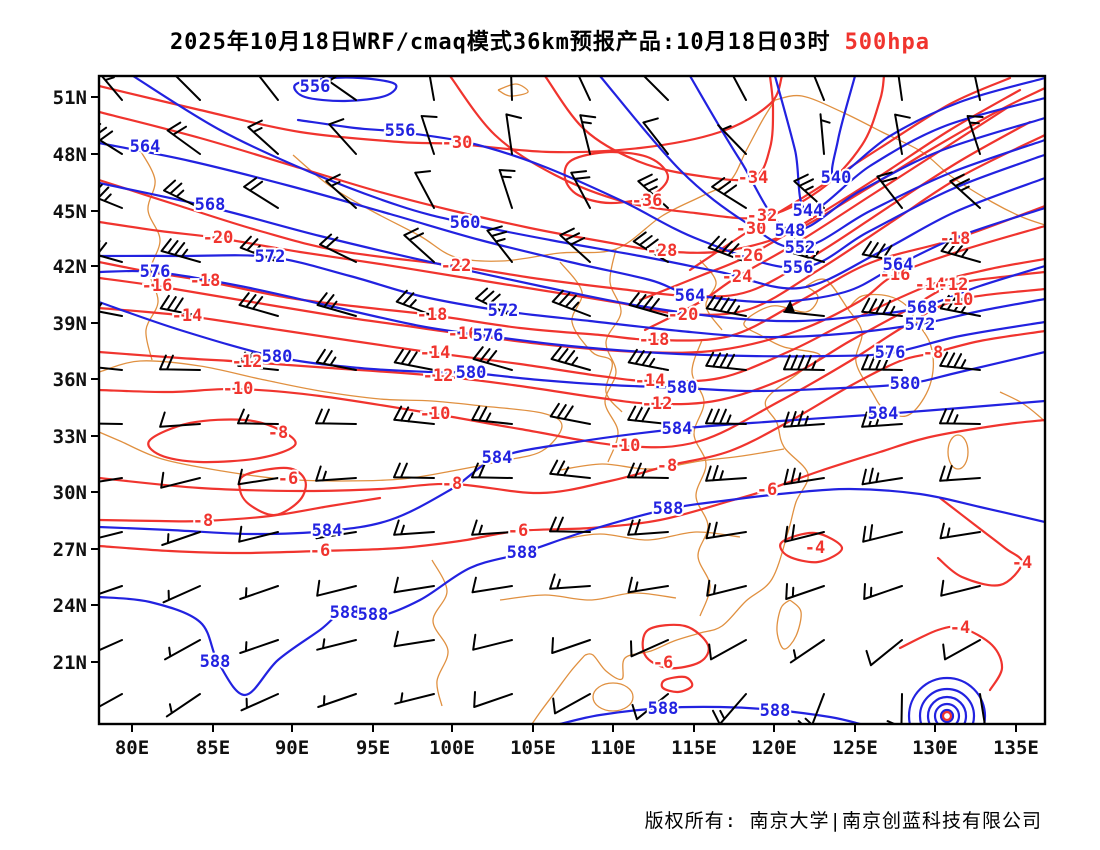  Describe the element at coordinates (774, 748) in the screenshot. I see `lon-tick-label: 120E` at that location.